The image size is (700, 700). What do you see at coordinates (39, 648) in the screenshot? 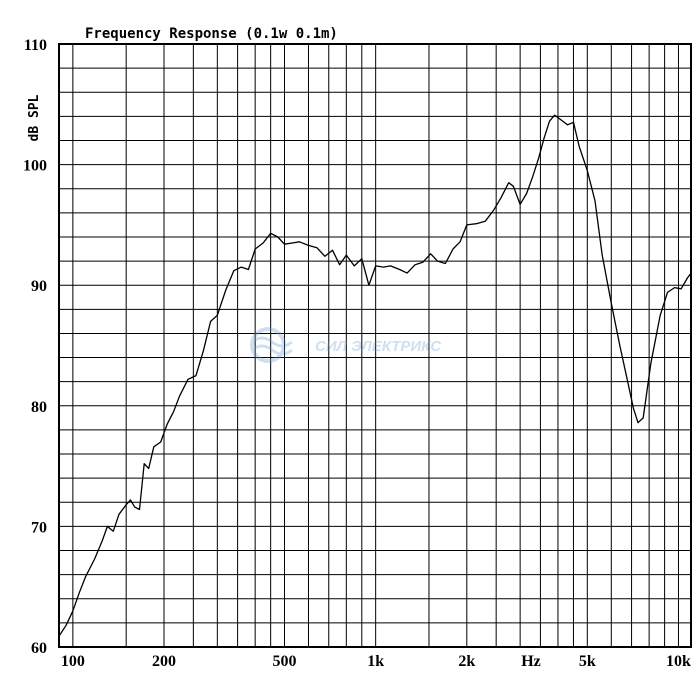
I see `y-tick-label: 60` at bounding box center [39, 648].